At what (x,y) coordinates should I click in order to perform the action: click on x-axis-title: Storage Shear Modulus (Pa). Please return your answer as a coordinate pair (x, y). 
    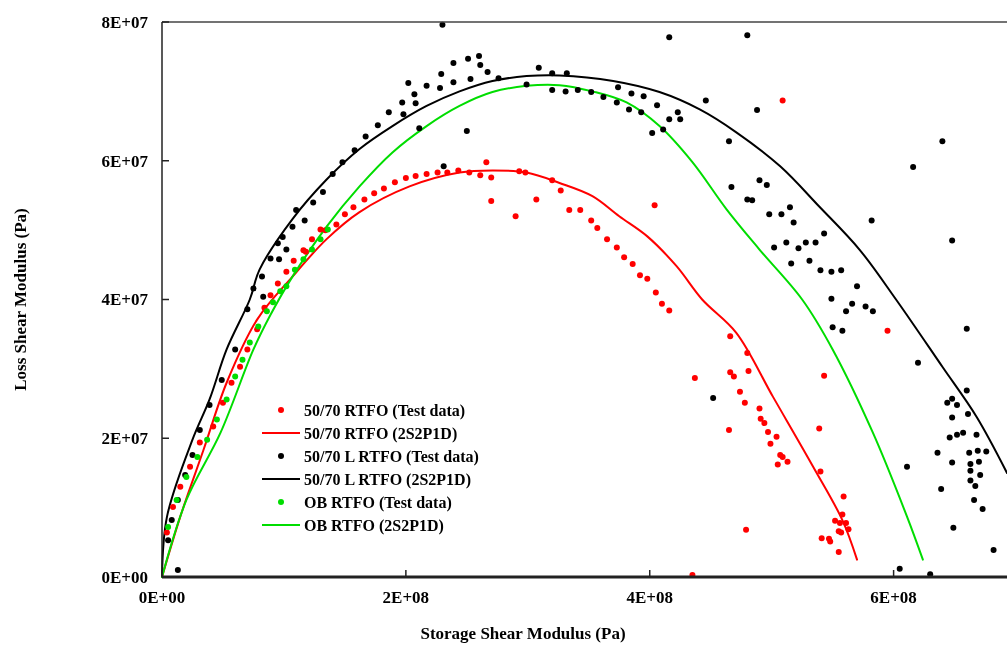
    Looking at the image, I should click on (523, 633).